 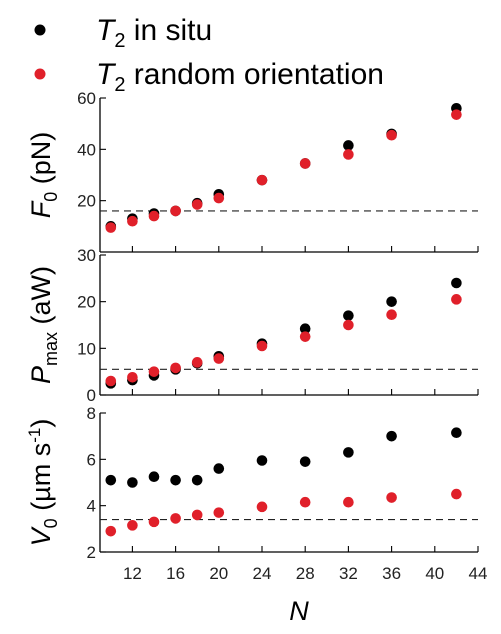 What do you see at coordinates (86, 98) in the screenshot?
I see `y-tick-label-F0-60: 60` at bounding box center [86, 98].